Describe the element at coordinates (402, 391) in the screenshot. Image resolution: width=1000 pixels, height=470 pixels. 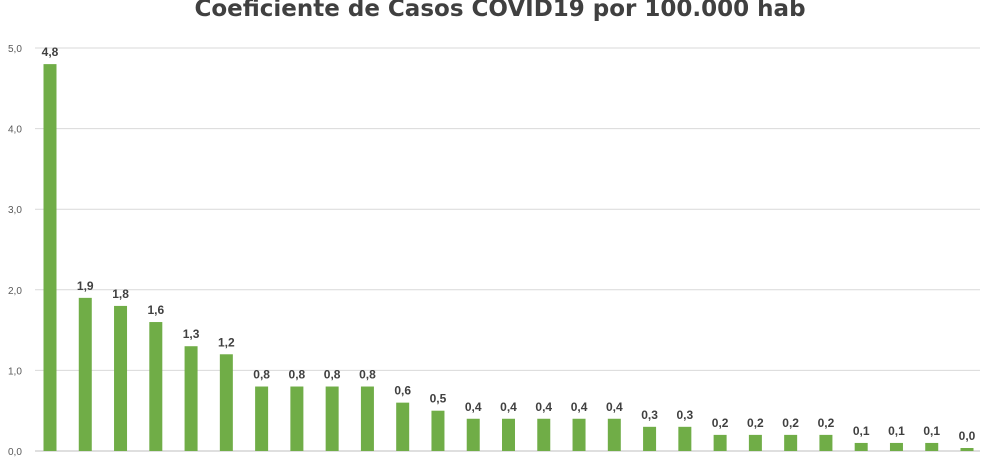
I see `data-label: 0,6` at that location.